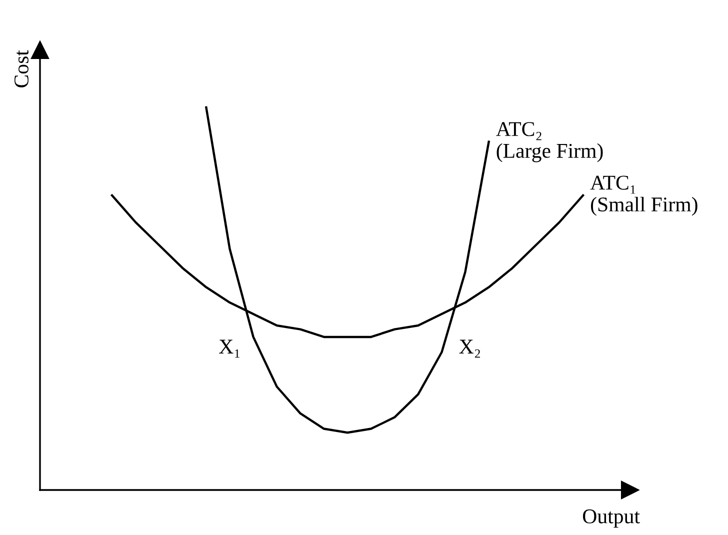  What do you see at coordinates (21, 69) in the screenshot?
I see `y-axis-title: Cost` at bounding box center [21, 69].